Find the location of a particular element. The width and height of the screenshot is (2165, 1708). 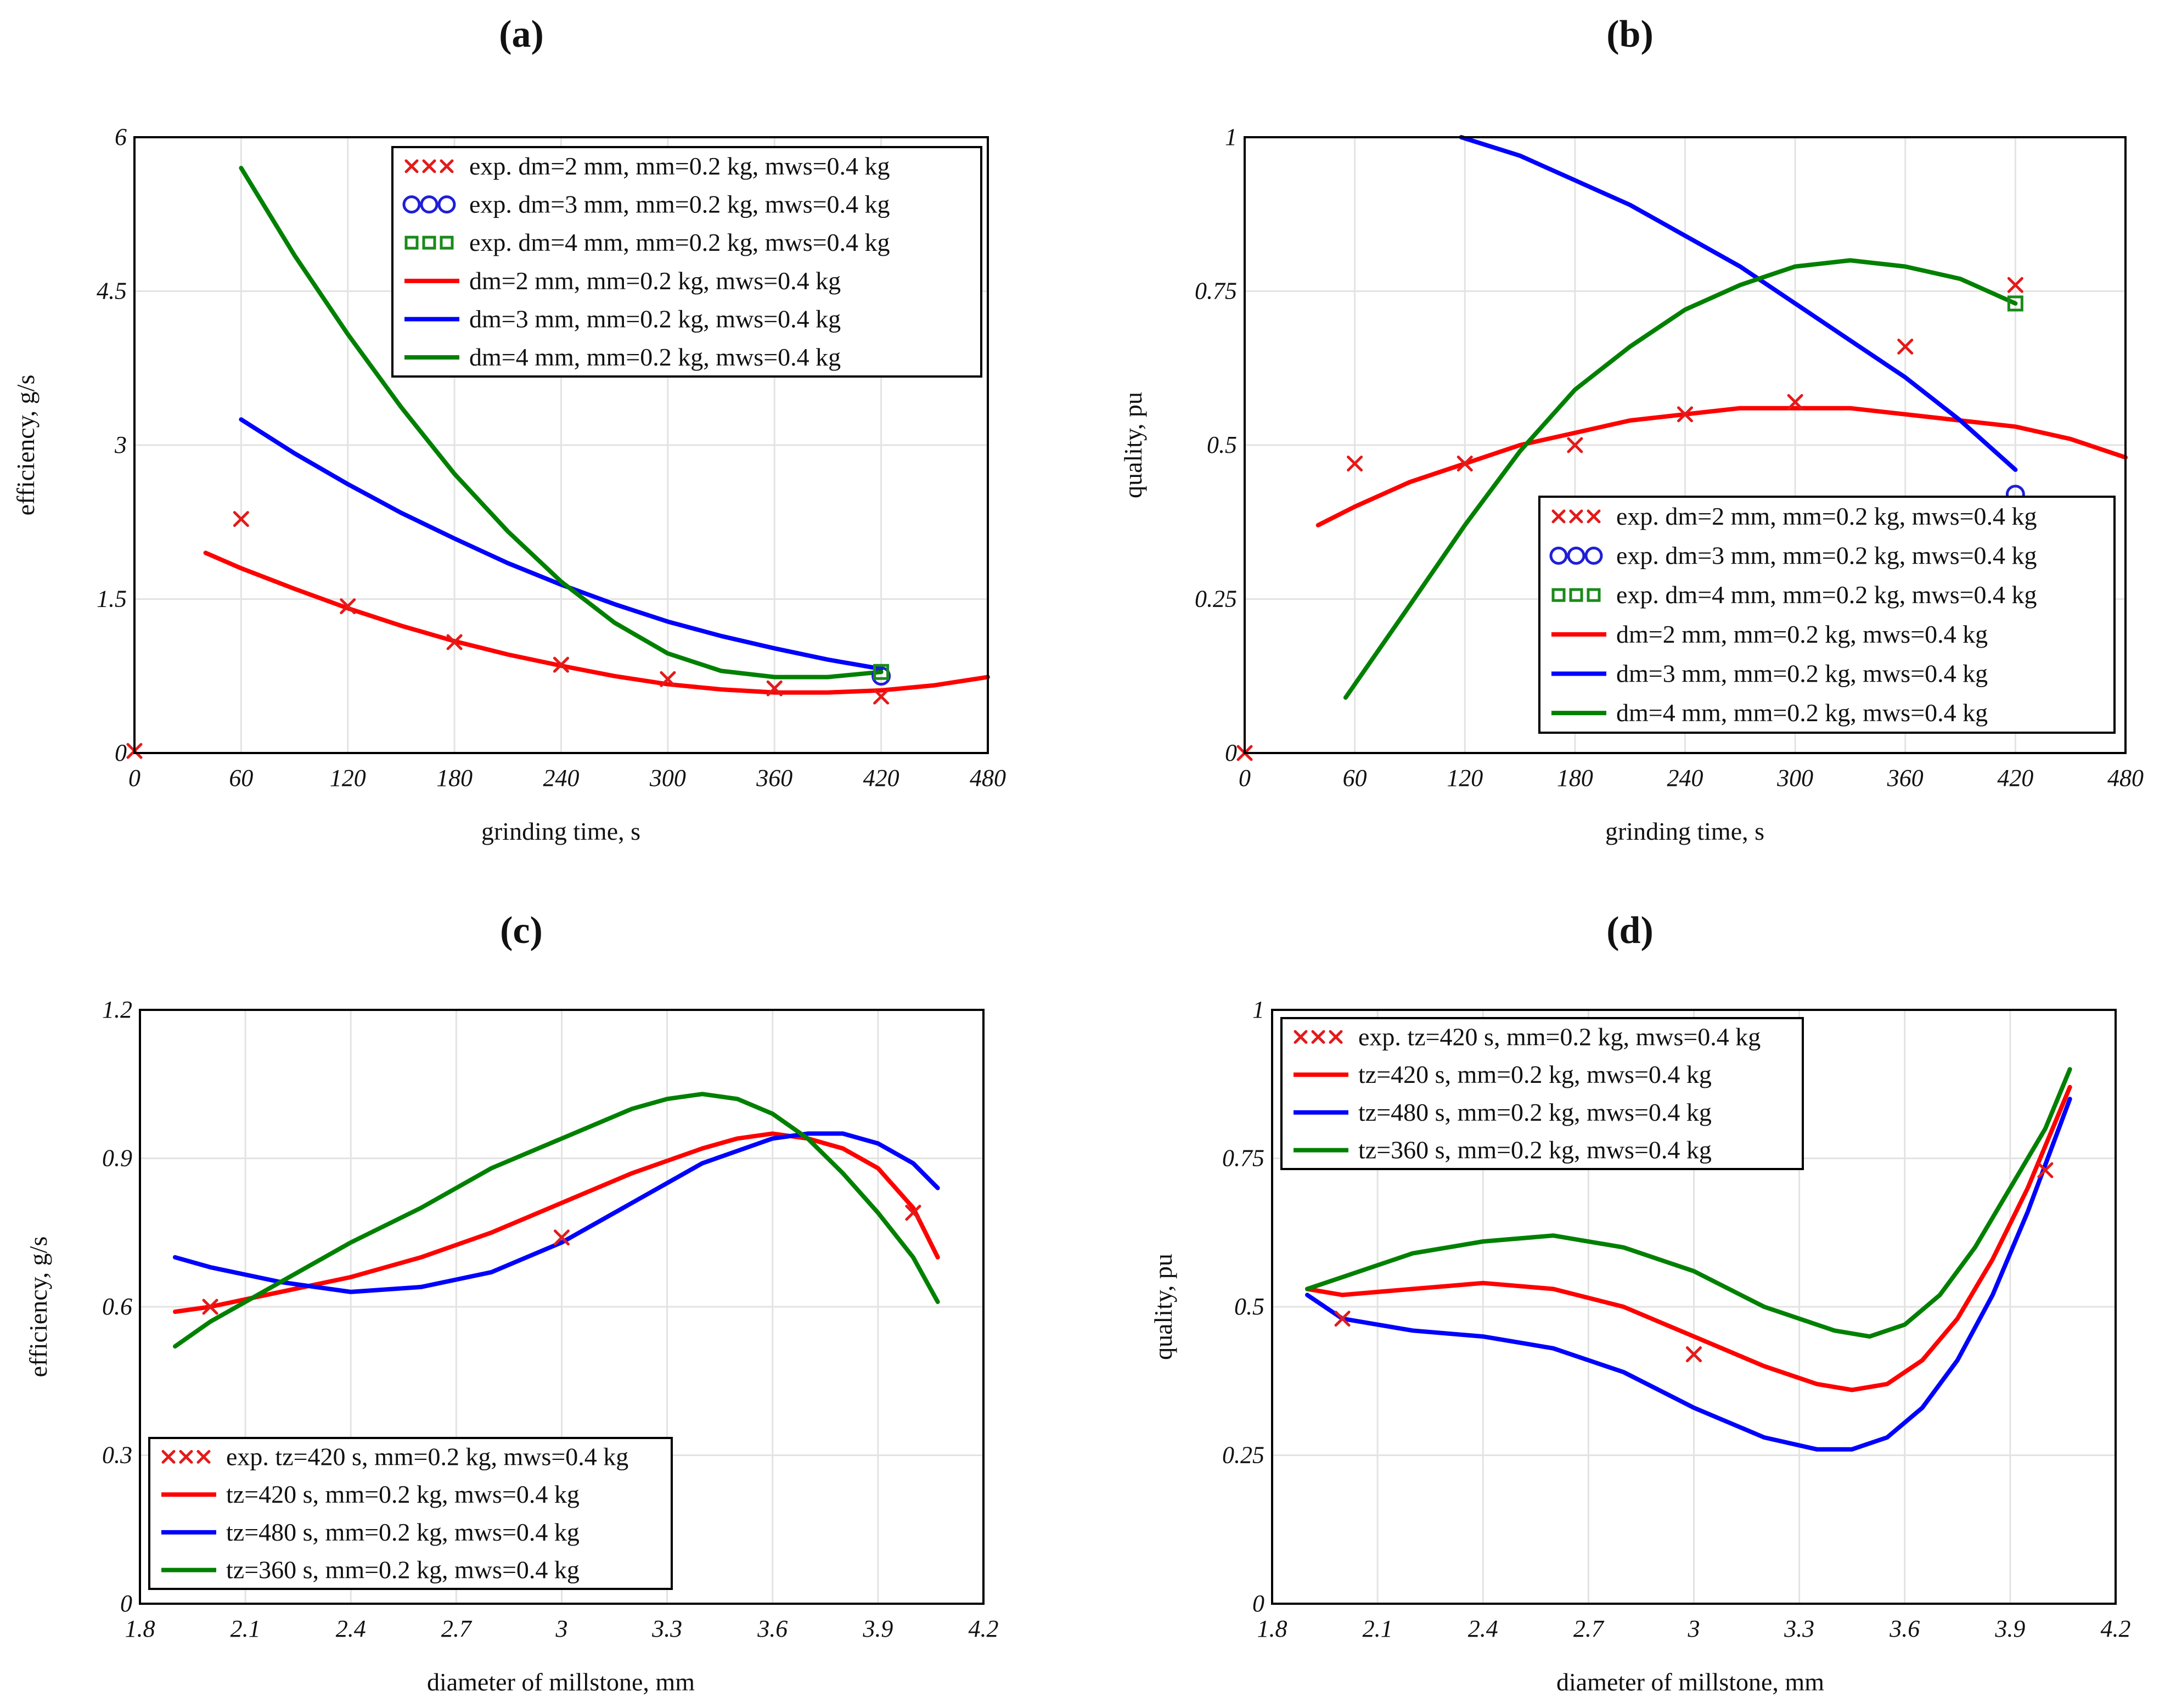

panel-a-x-ticks: 0 60 120 180 240 300 360 420 480 is located at coordinates (567, 778).